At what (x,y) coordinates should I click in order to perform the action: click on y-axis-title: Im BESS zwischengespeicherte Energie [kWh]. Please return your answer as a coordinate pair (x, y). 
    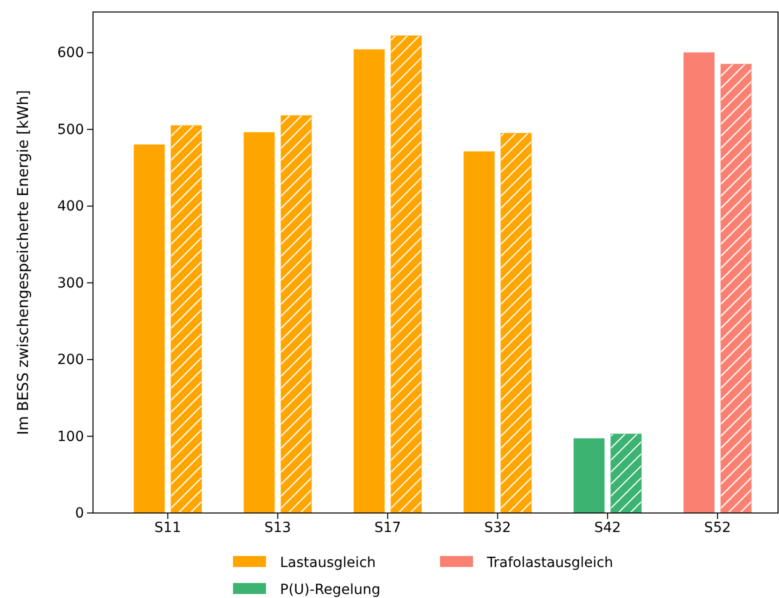
    Looking at the image, I should click on (23, 263).